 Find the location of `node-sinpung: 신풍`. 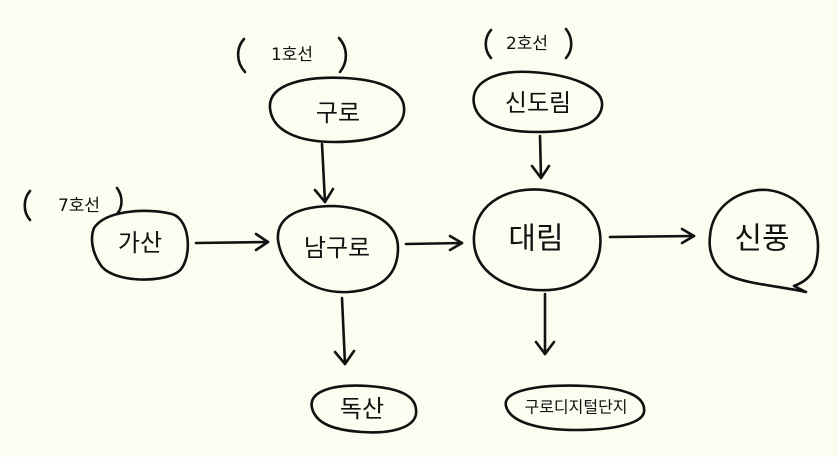

node-sinpung: 신풍 is located at coordinates (764, 241).